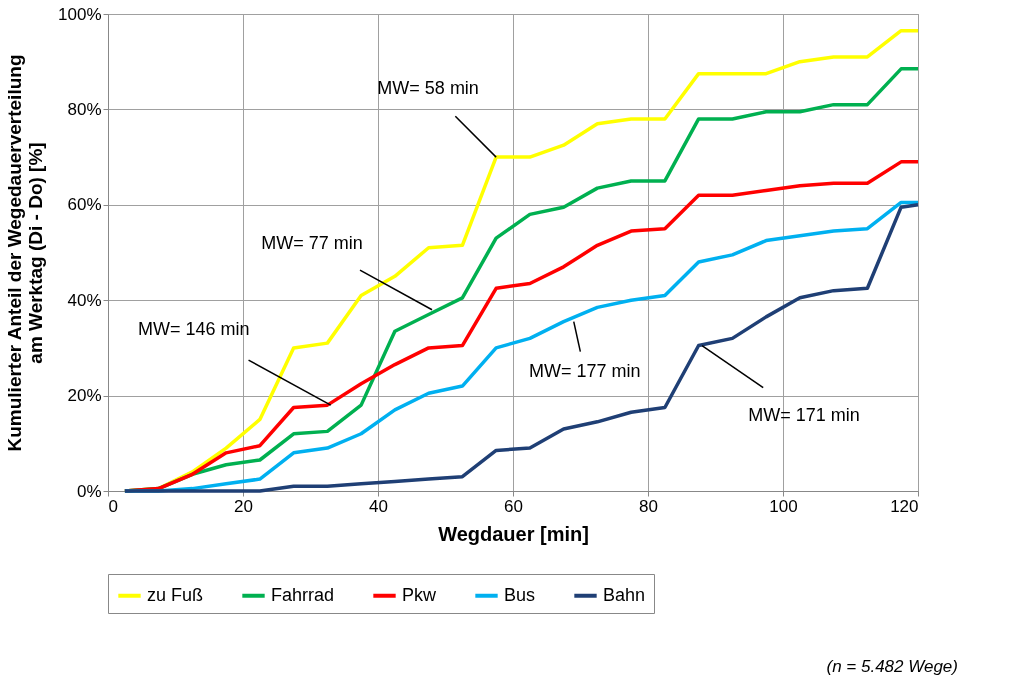  Describe the element at coordinates (80, 14) in the screenshot. I see `y-tick-label: 100%` at that location.